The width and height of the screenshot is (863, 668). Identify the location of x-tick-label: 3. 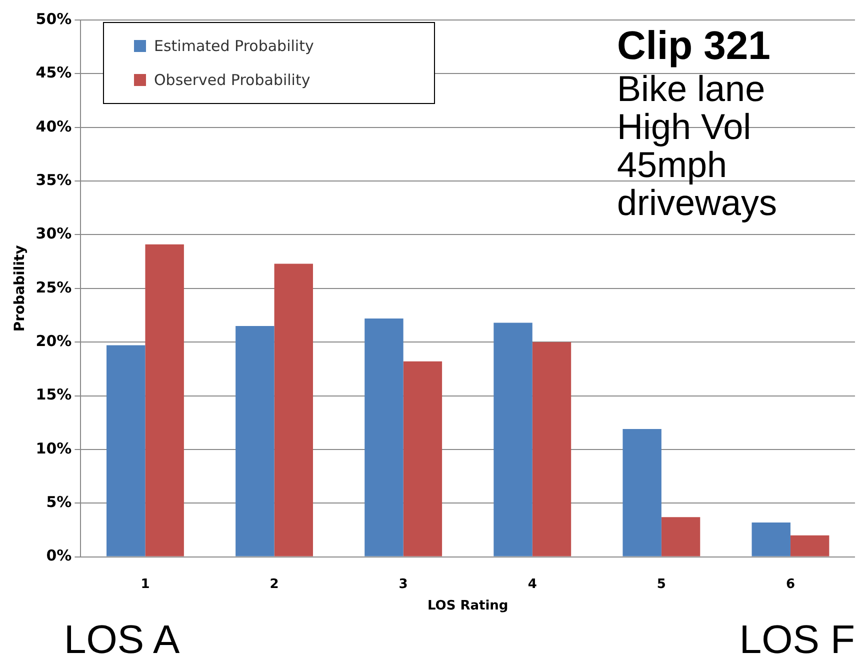
(403, 584).